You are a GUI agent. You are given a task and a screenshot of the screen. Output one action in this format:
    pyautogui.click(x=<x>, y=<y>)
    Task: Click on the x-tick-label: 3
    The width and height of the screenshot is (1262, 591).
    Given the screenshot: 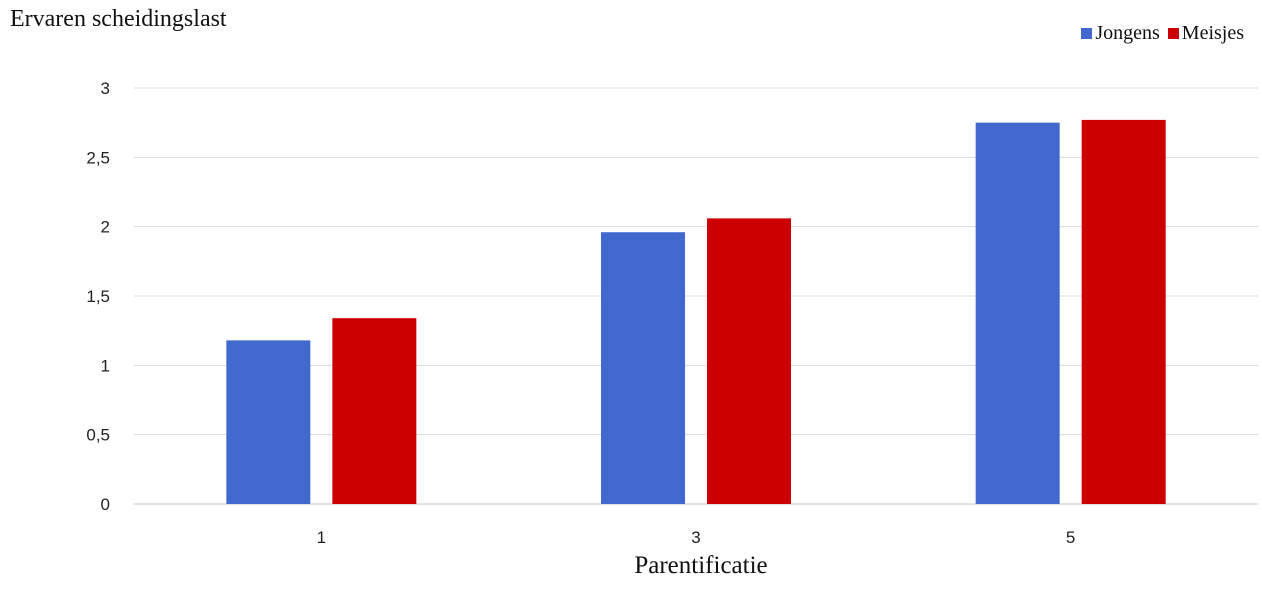 What is the action you would take?
    pyautogui.click(x=695, y=537)
    